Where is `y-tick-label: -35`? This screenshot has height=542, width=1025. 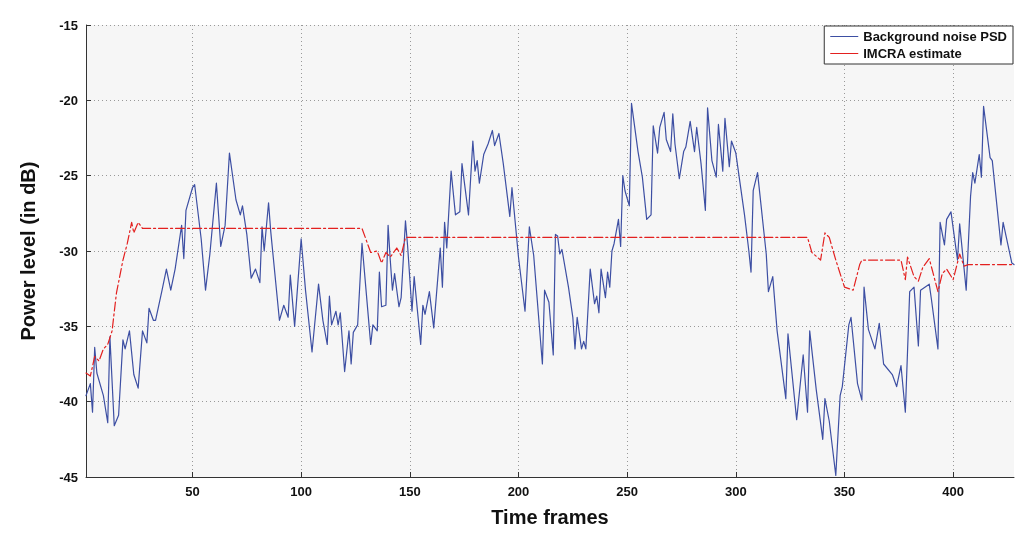 y-tick-label: -35 is located at coordinates (68, 326).